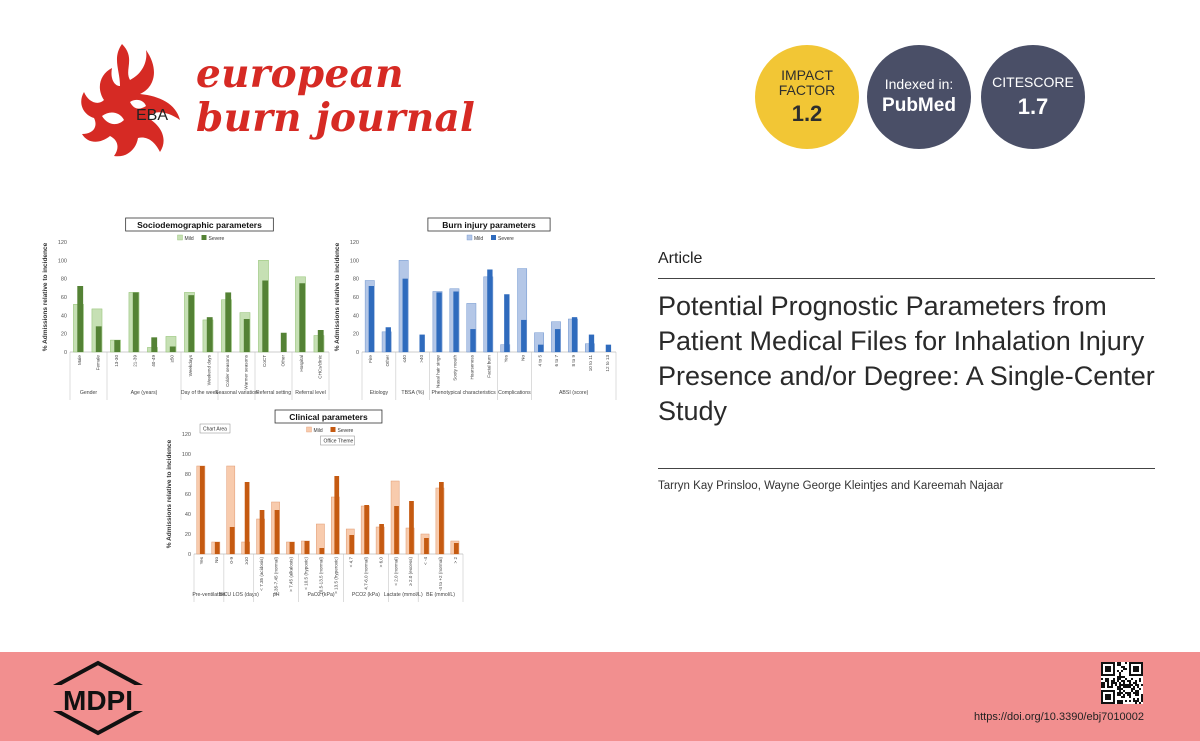  Describe the element at coordinates (438, 371) in the screenshot. I see `x-tick-label: Nasal hair singe` at that location.